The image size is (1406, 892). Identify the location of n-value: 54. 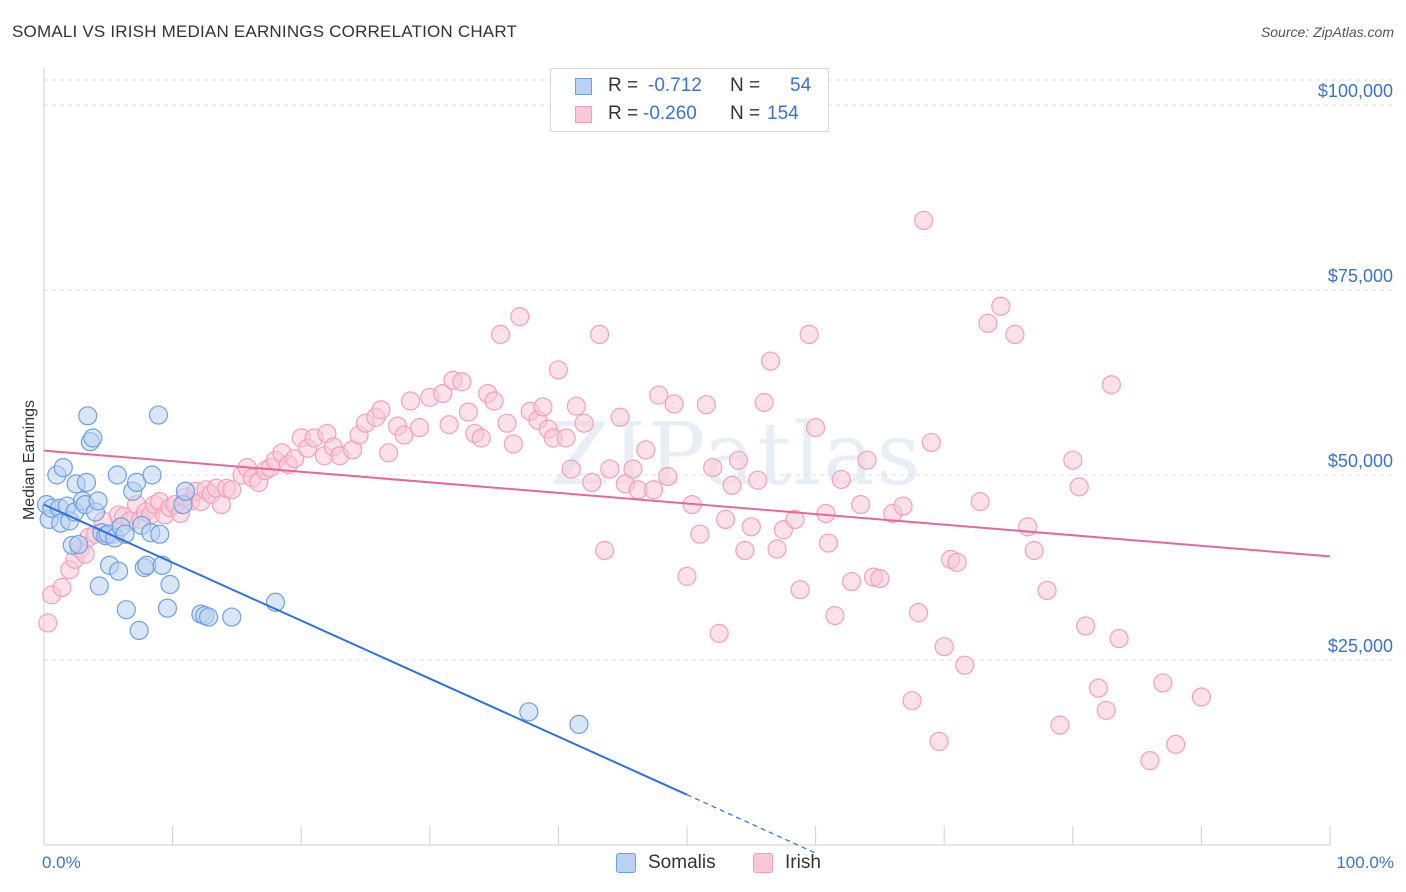
(801, 85).